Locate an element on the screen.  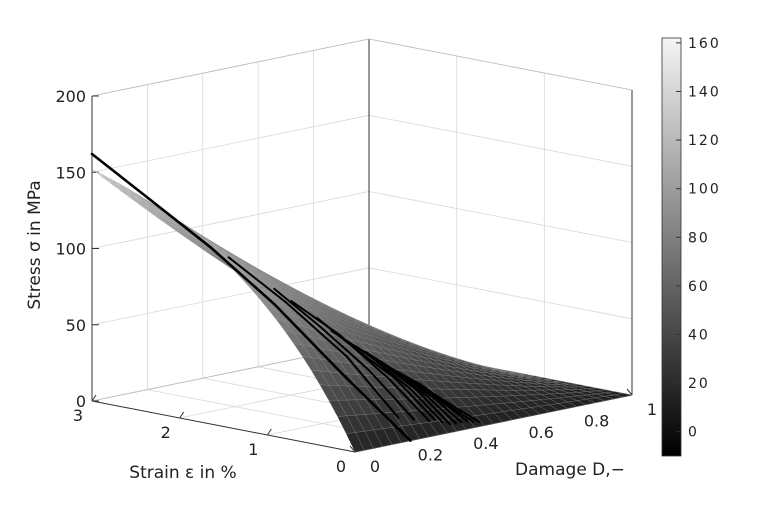
z-tick-label: 50 is located at coordinates (76, 325).